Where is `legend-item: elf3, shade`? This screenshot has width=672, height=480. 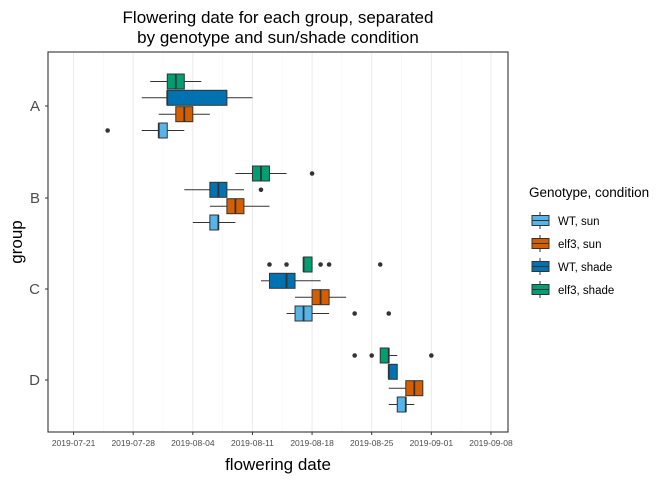
legend-item: elf3, shade is located at coordinates (572, 289).